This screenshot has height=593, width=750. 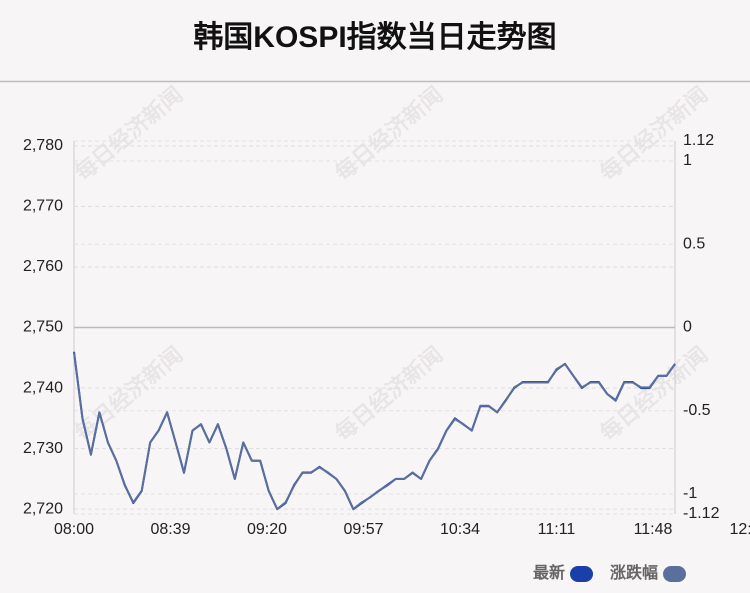 What do you see at coordinates (43, 327) in the screenshot?
I see `y-tick-label: 2,750` at bounding box center [43, 327].